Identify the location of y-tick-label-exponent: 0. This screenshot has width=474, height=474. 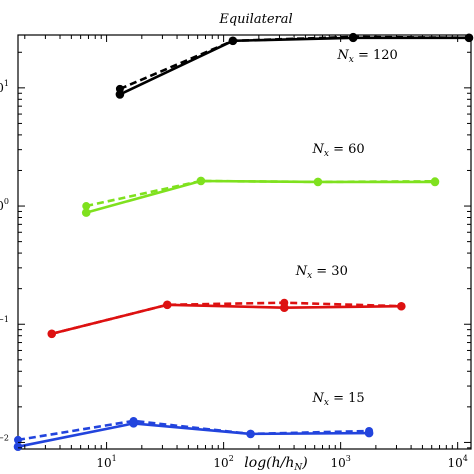
(6, 201).